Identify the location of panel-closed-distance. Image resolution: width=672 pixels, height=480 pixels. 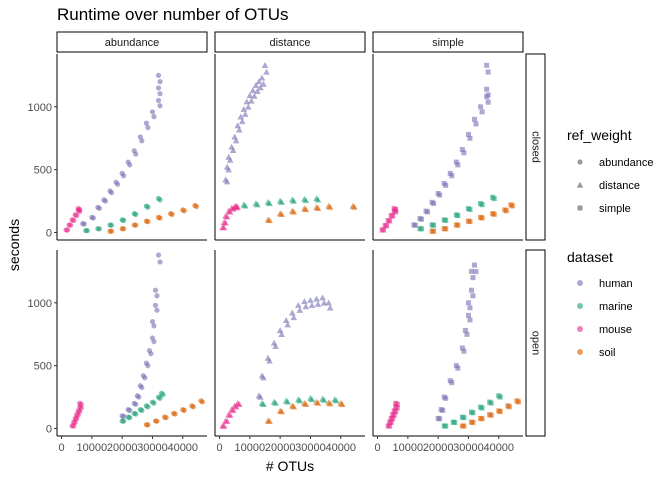
(288, 146).